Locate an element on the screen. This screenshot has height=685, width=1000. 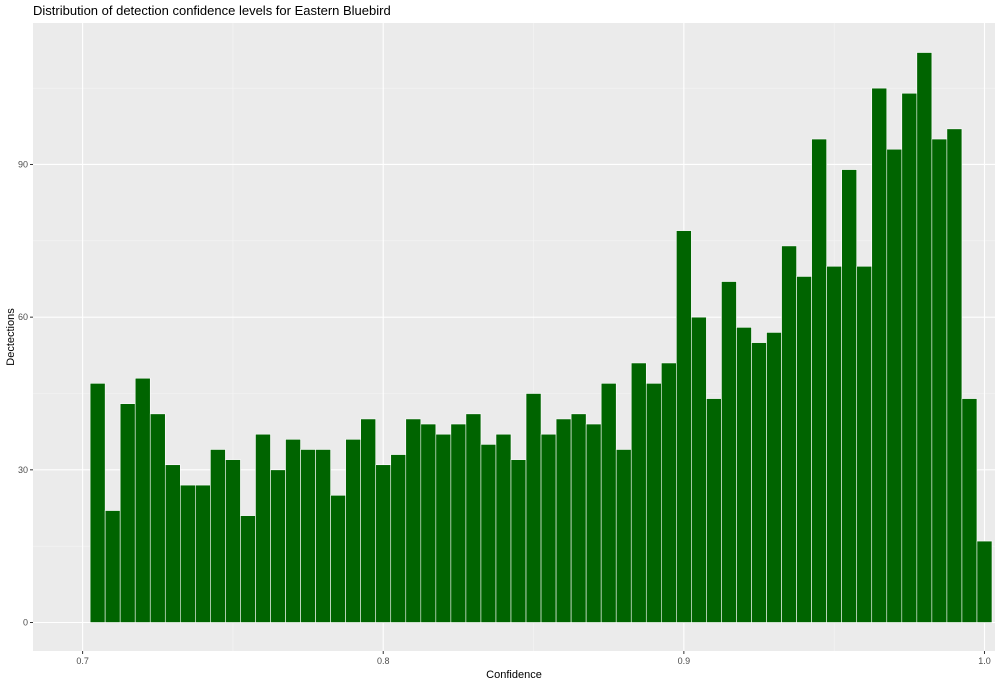
x-tick-label: 0.9 is located at coordinates (684, 661).